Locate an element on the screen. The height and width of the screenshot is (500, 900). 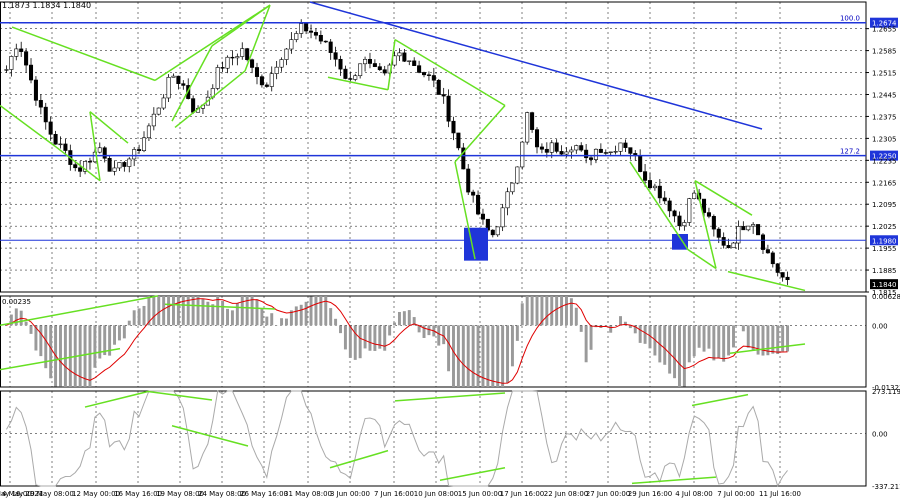
x-tick-label: 10 Jun 08:00 is located at coordinates (436, 494).